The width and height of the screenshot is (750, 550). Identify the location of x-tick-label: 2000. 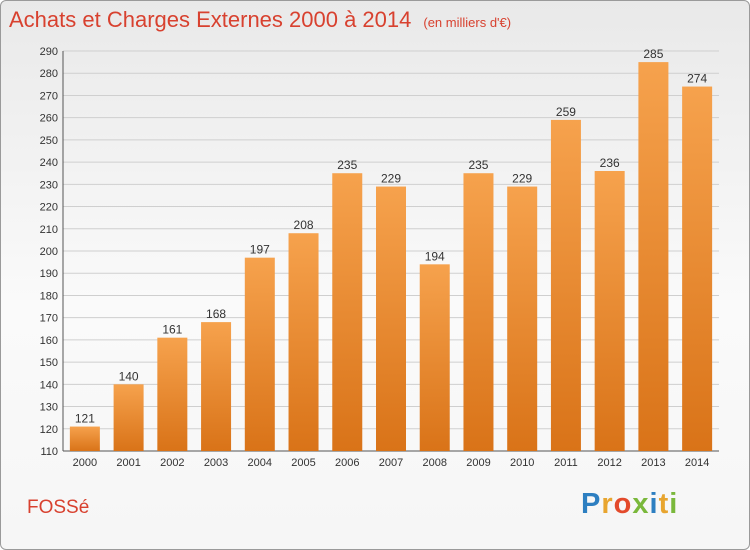
(85, 463).